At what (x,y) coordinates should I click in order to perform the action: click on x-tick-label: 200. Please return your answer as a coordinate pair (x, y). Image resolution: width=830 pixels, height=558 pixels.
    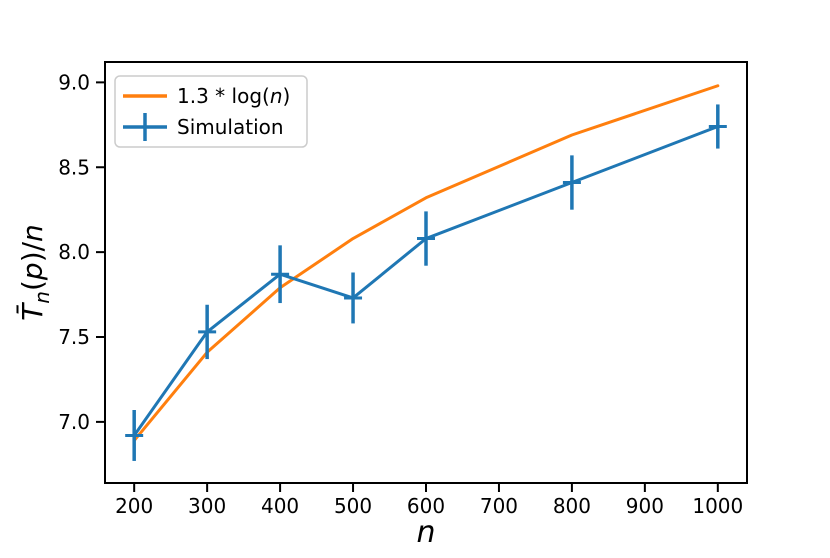
    Looking at the image, I should click on (134, 506).